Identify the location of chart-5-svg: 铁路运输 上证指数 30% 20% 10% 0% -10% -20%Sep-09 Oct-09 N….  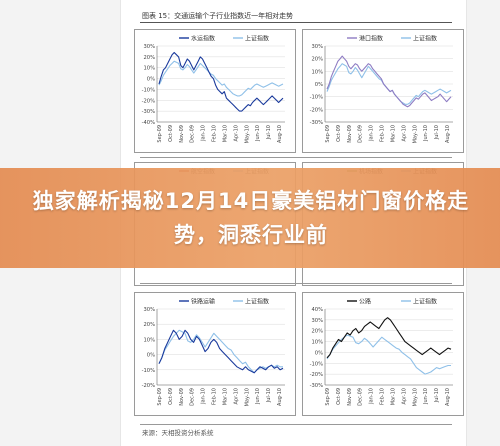
(213, 352).